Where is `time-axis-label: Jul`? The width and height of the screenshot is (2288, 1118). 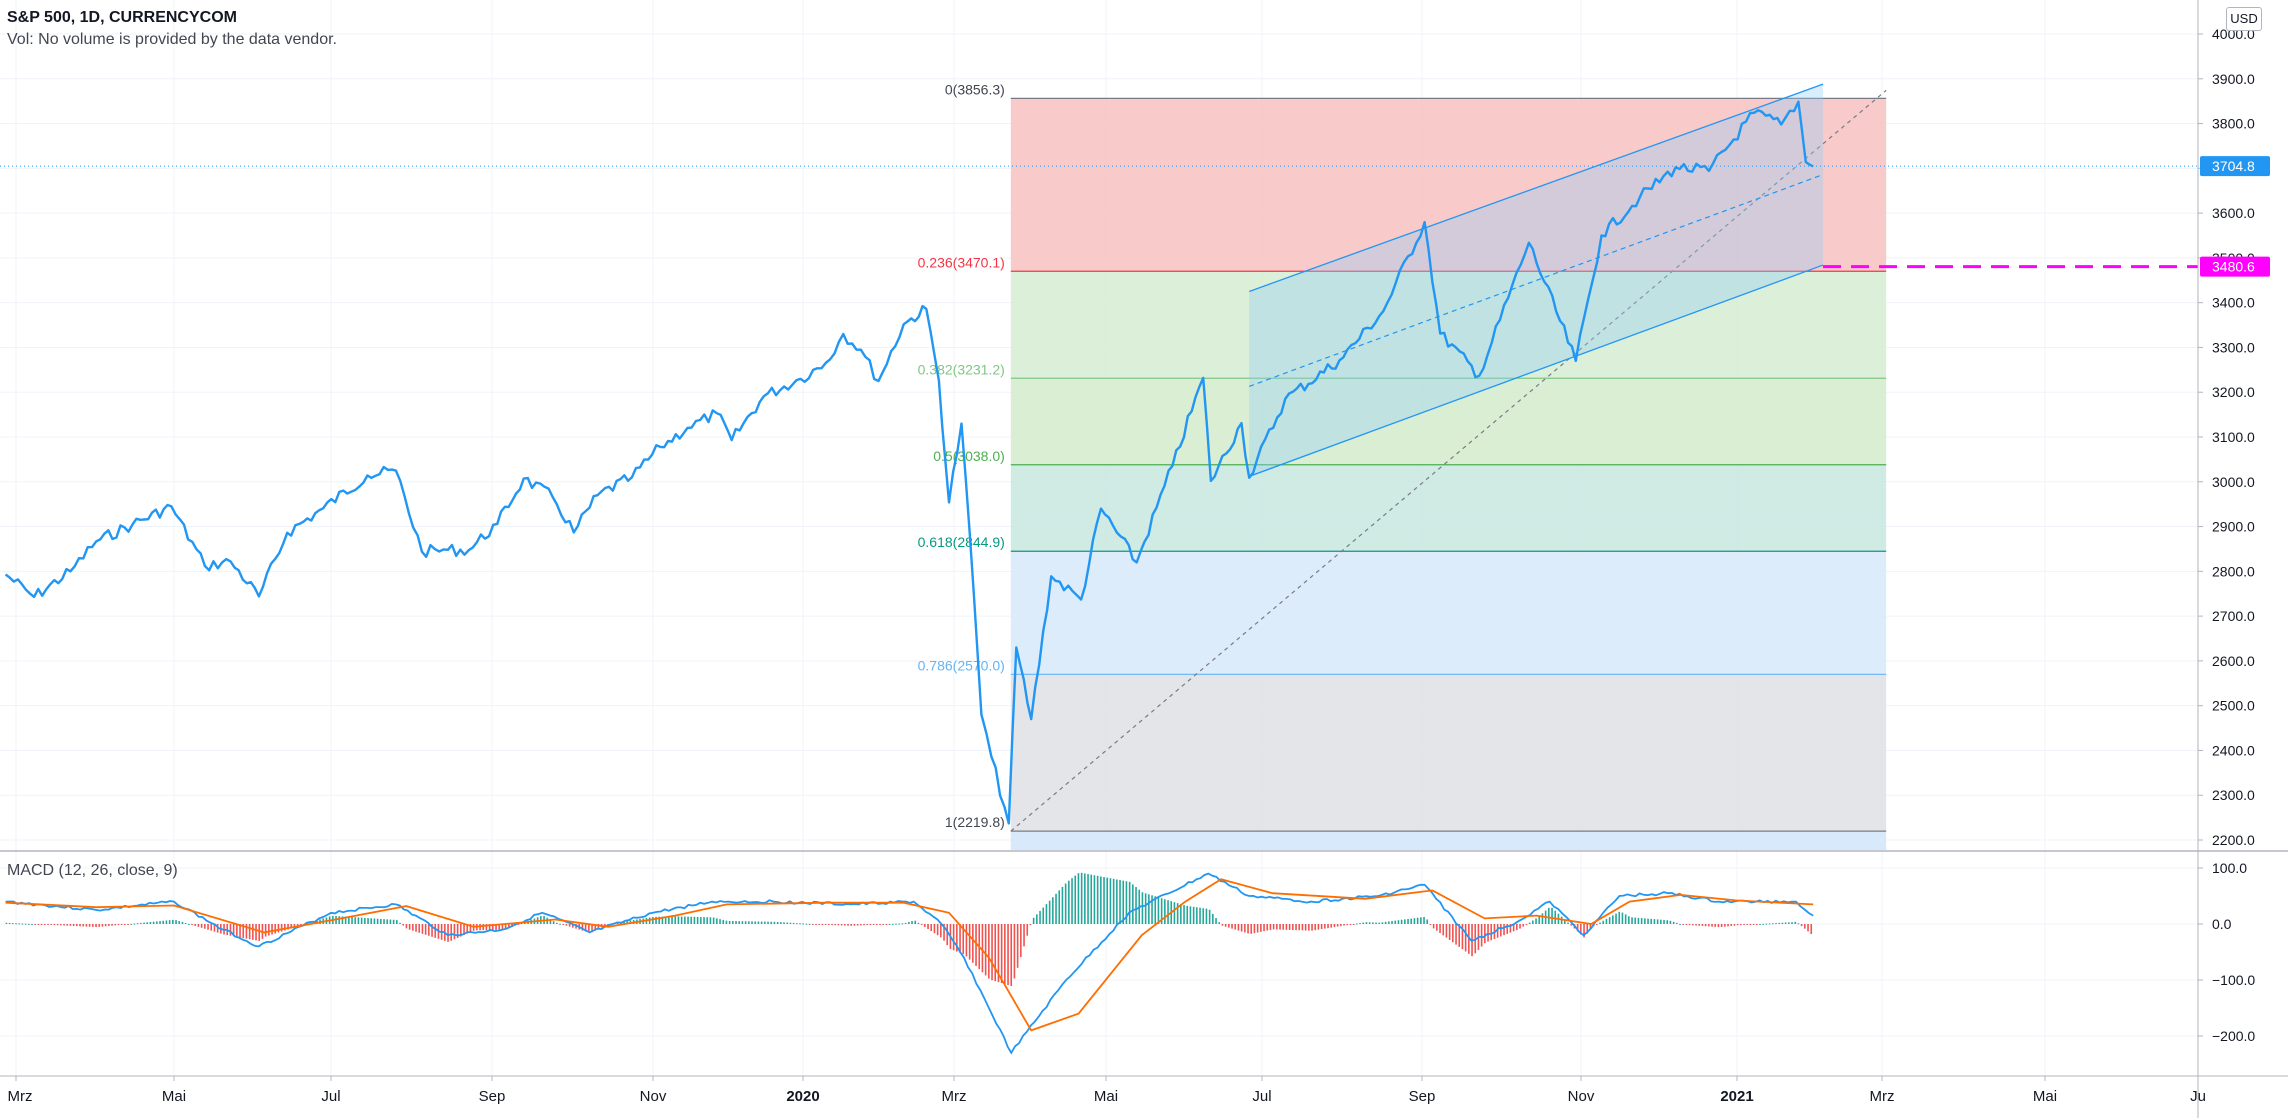
time-axis-label: Jul is located at coordinates (1261, 1096).